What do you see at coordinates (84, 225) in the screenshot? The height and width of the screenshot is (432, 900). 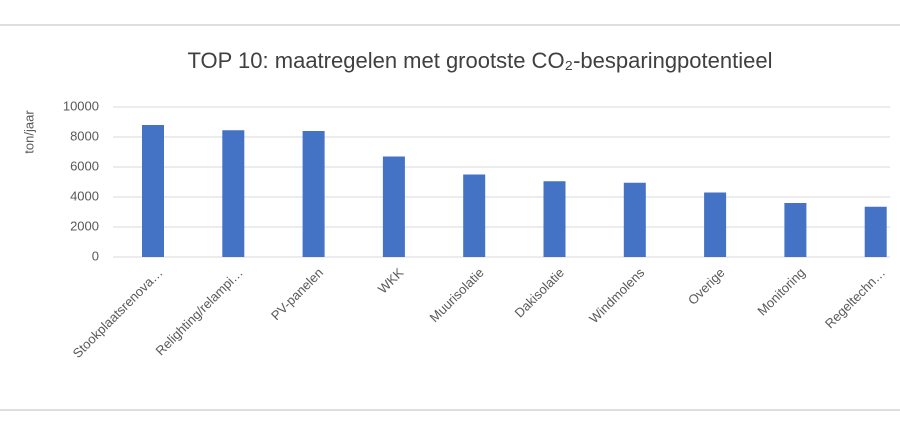 I see `y-tick-label: 2000` at bounding box center [84, 225].